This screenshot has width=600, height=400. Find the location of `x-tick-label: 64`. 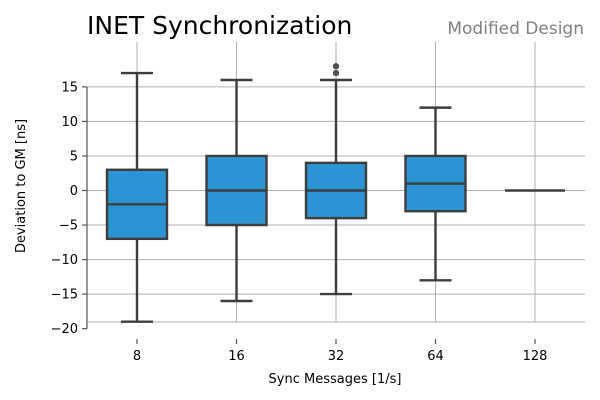

x-tick-label: 64 is located at coordinates (435, 356).